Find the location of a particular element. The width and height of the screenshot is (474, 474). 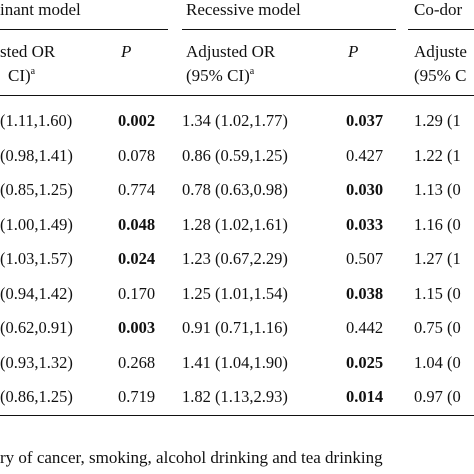

dominant-model-header: inant model is located at coordinates (40, 9).